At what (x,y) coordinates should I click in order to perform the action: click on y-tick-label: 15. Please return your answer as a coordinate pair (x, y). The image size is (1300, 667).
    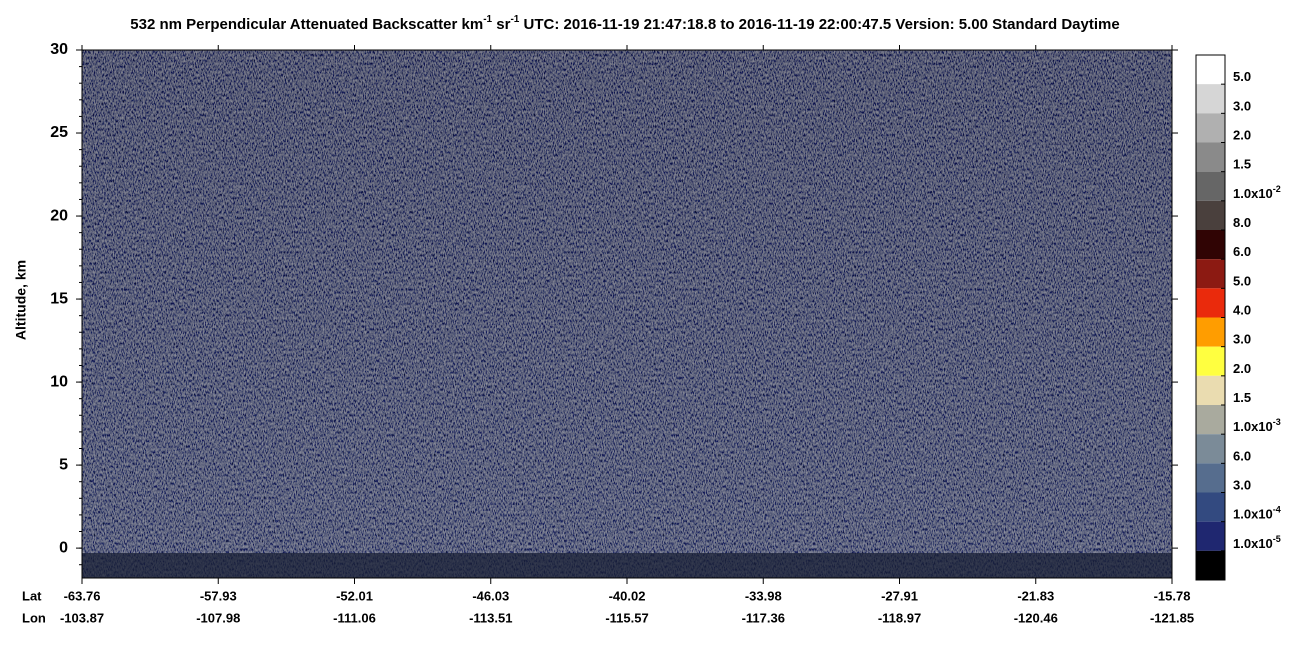
    Looking at the image, I should click on (59, 298).